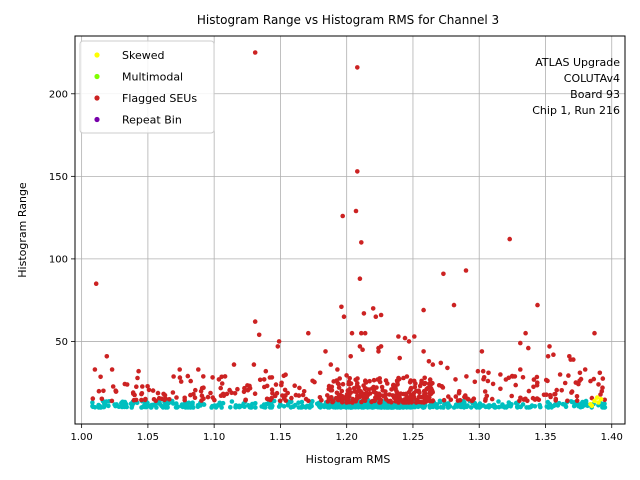 The image size is (640, 480). What do you see at coordinates (58, 259) in the screenshot?
I see `y-tick-label: 100` at bounding box center [58, 259].